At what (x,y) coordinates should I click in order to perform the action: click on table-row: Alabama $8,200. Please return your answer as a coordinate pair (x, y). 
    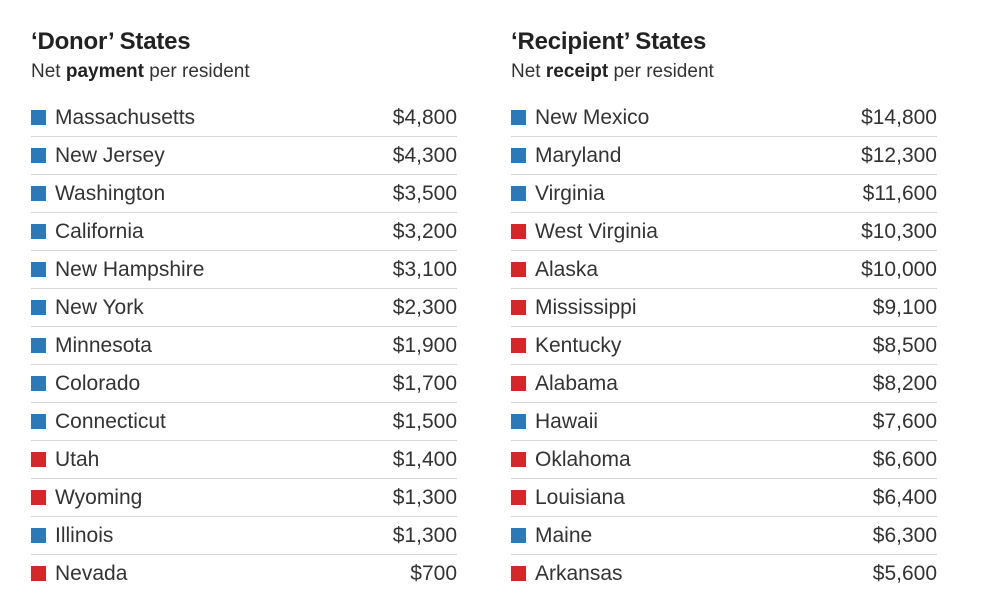
    Looking at the image, I should click on (724, 384).